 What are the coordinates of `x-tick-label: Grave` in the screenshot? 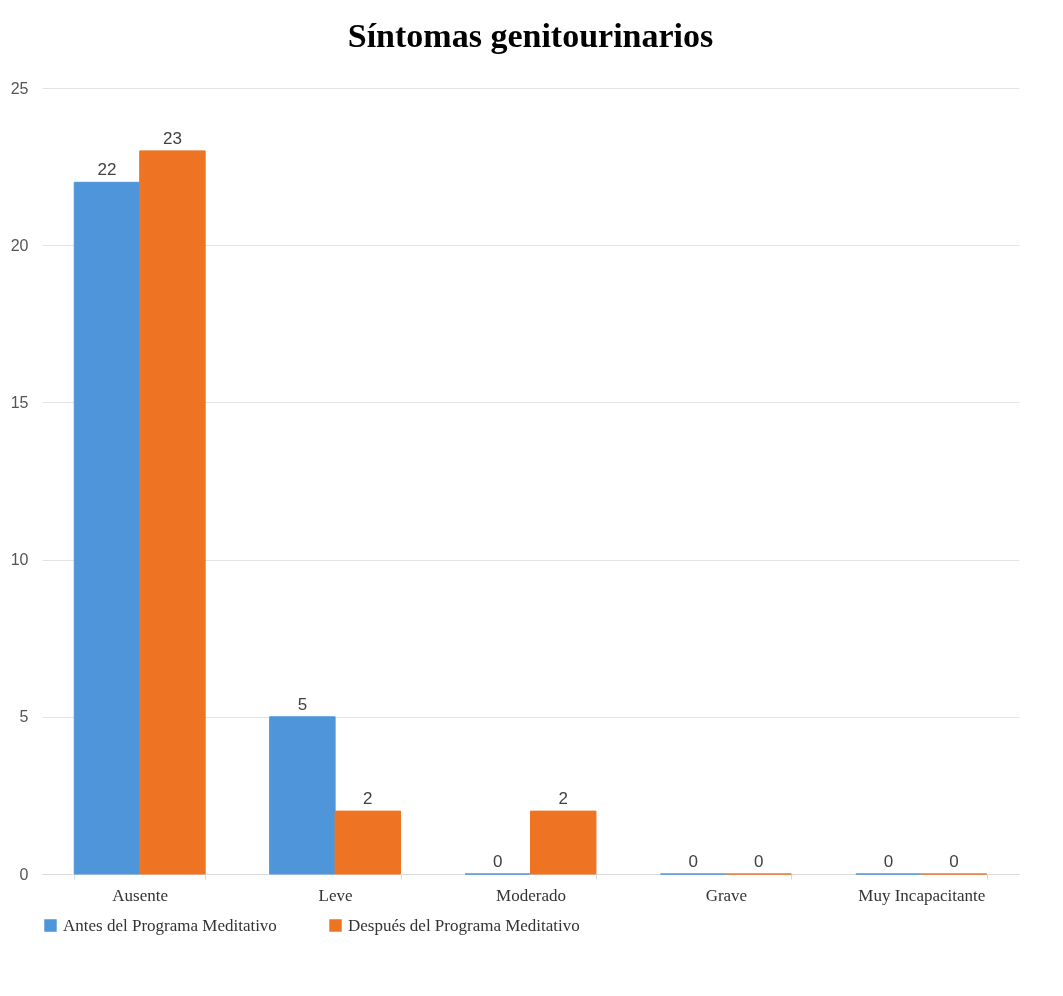 It's located at (726, 895).